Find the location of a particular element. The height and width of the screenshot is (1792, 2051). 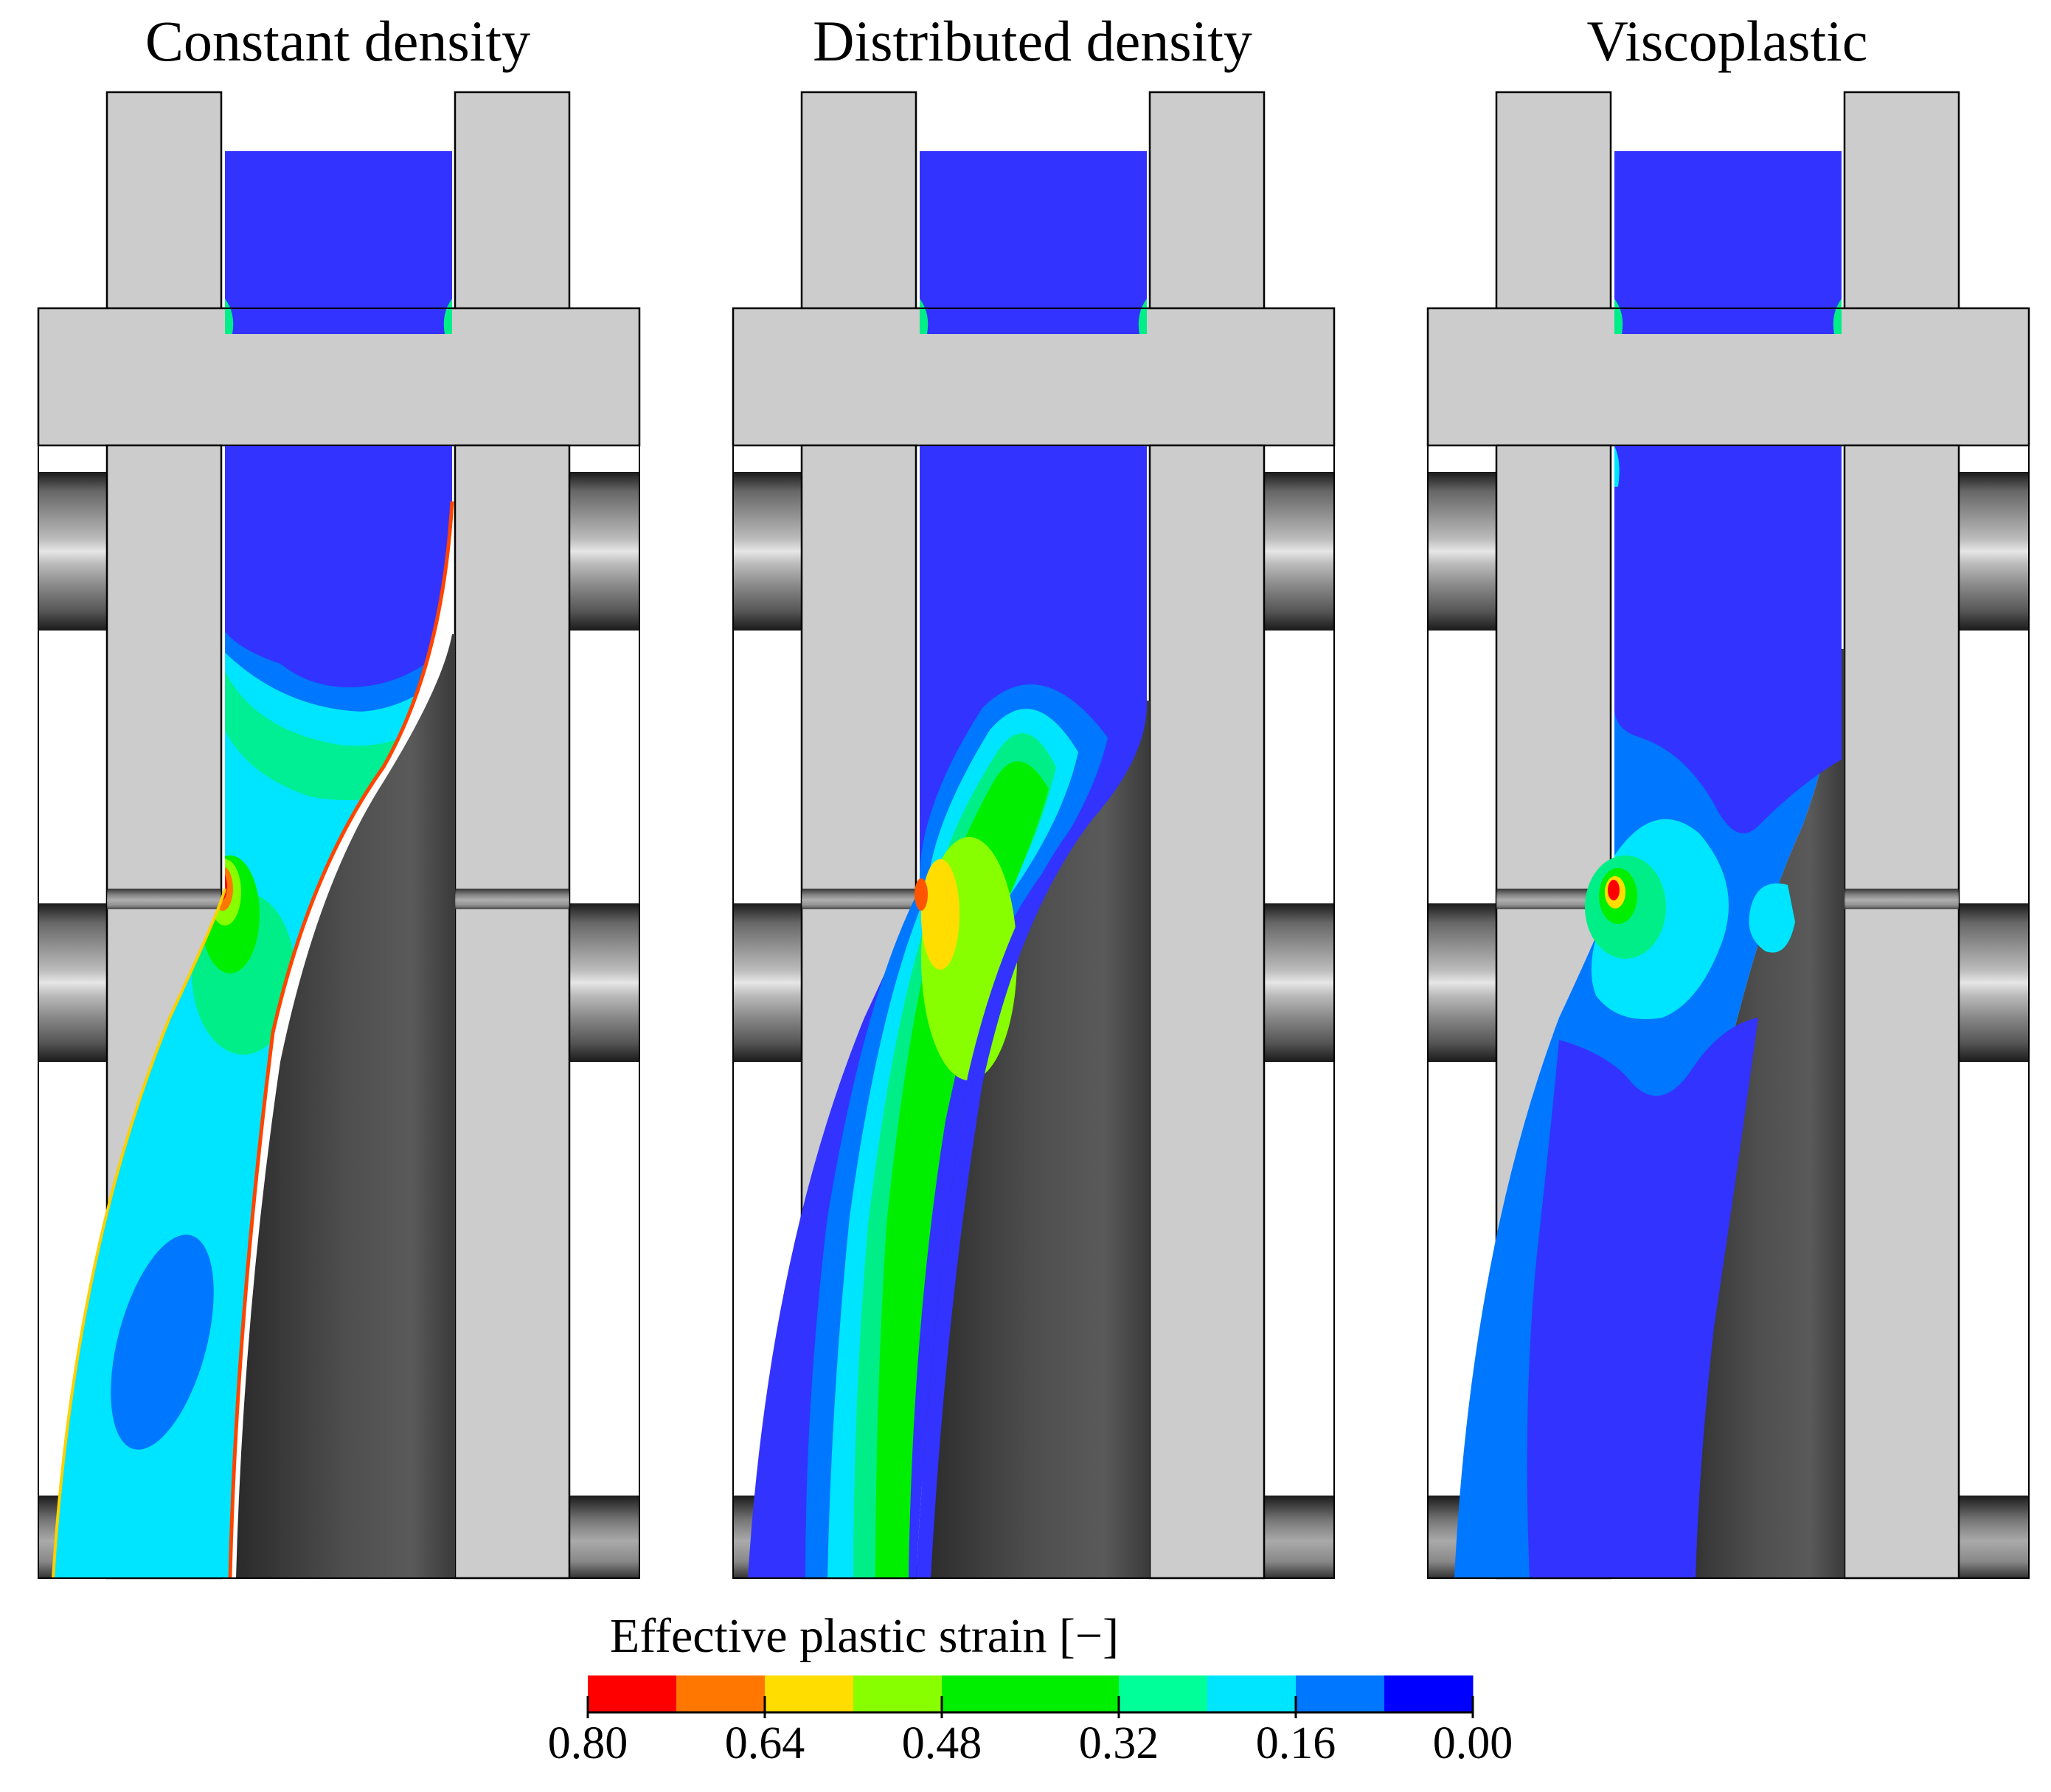

legend-tick-label: 0.48 is located at coordinates (942, 1743).